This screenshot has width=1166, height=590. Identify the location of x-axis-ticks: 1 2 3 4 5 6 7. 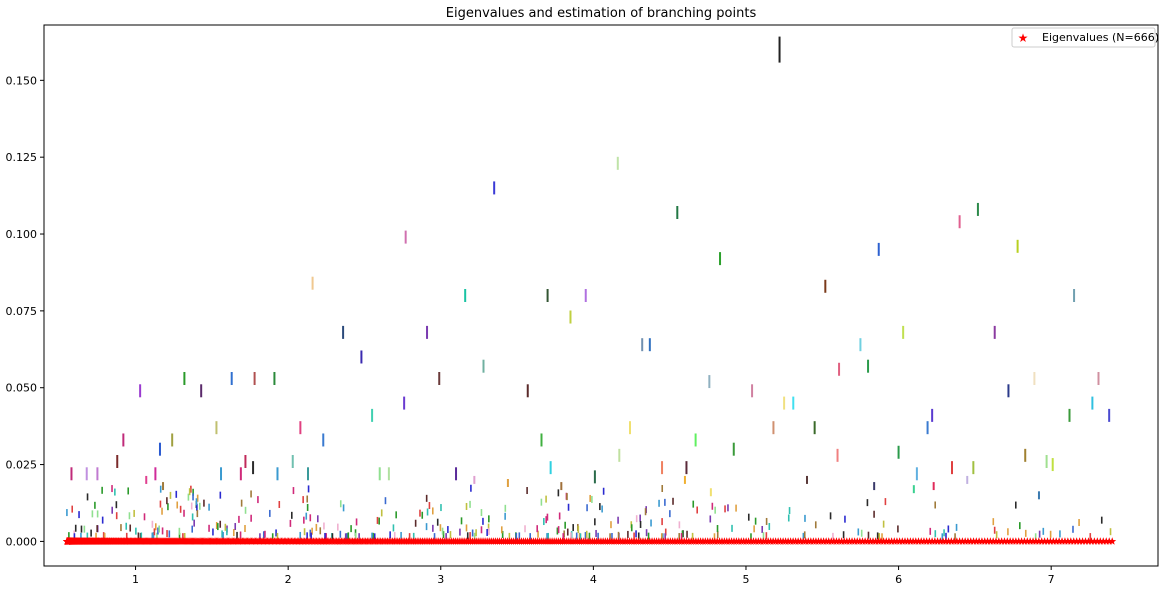
(593, 576).